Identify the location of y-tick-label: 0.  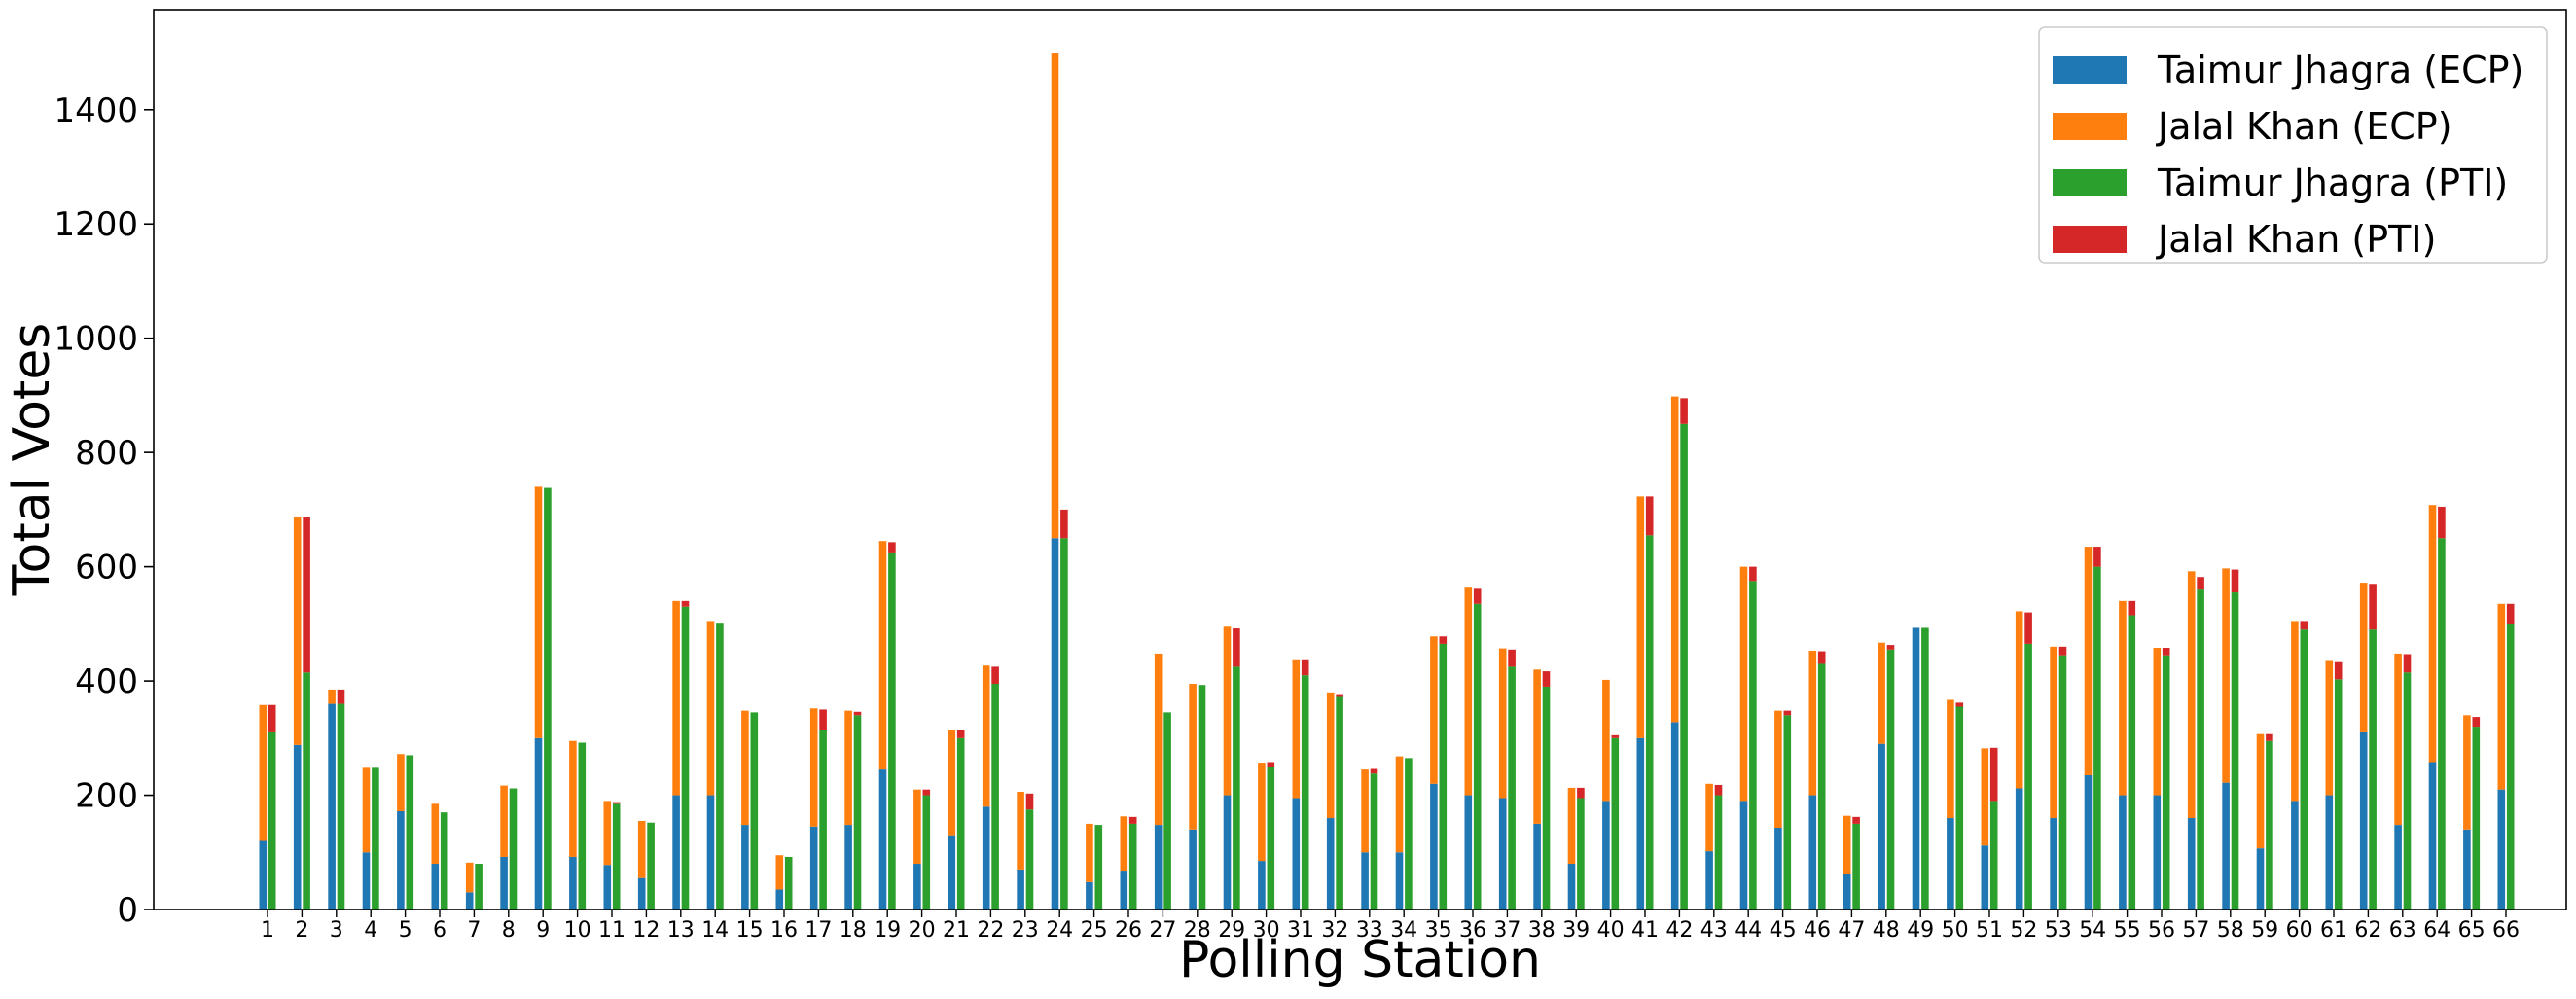
(127, 910).